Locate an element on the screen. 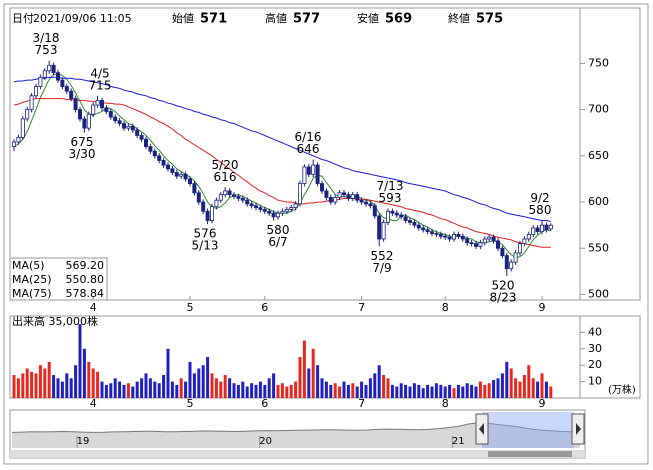  volume-unit: (万株) is located at coordinates (622, 389).